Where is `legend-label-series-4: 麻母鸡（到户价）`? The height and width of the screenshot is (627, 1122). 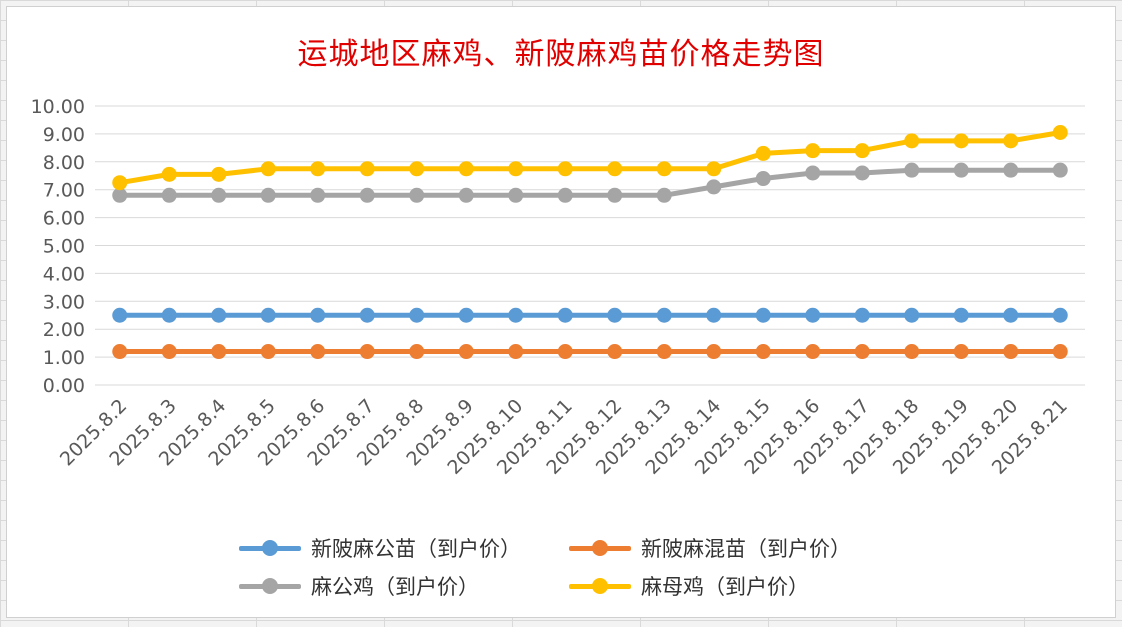
legend-label-series-4: 麻母鸡（到户价） is located at coordinates (725, 587).